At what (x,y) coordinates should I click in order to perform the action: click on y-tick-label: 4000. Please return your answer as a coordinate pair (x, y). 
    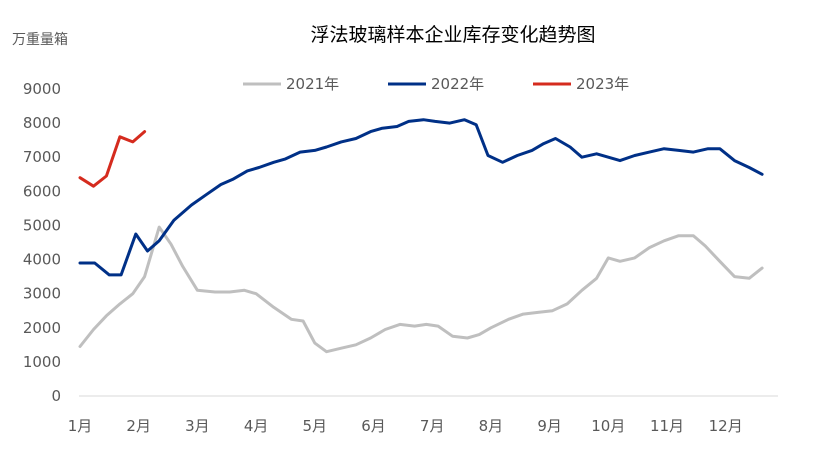
    Looking at the image, I should click on (42, 260).